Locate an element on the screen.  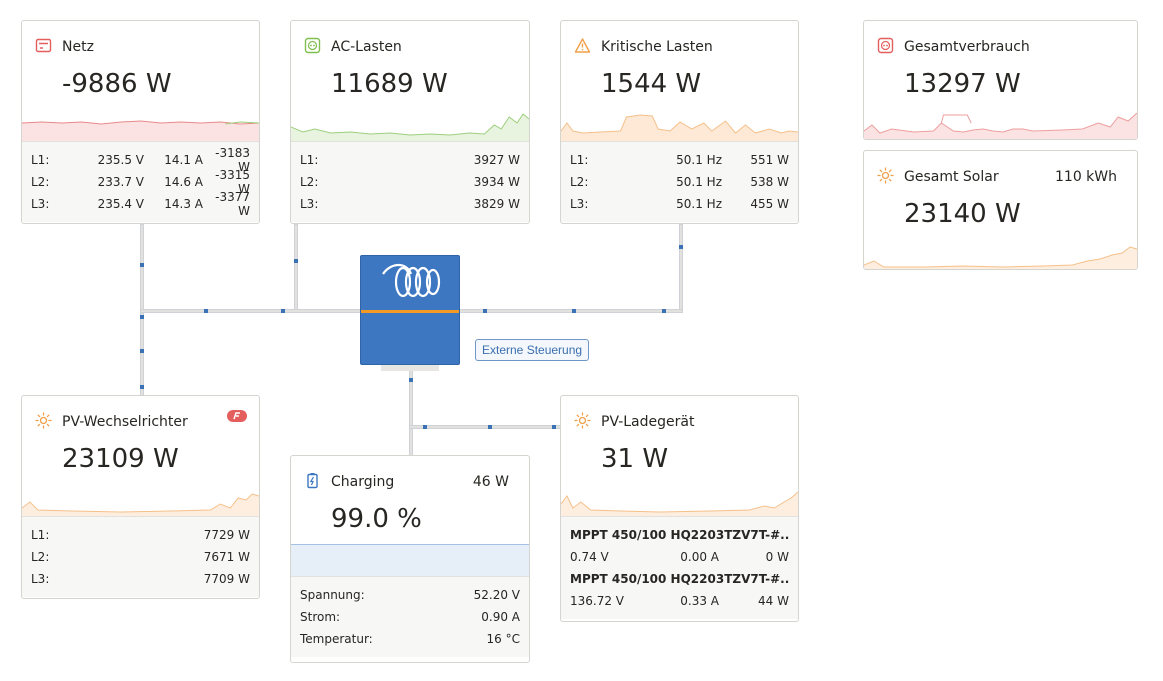
phase-power: -3183 W is located at coordinates (232, 160).